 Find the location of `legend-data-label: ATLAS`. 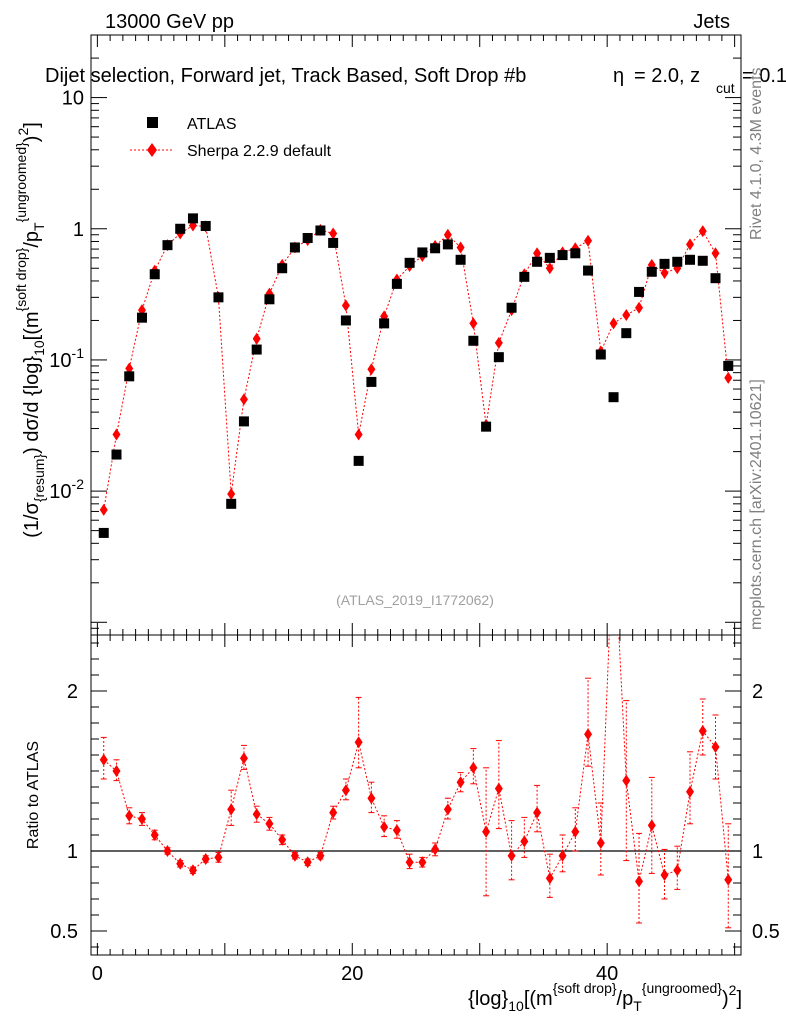

legend-data-label: ATLAS is located at coordinates (212, 124).